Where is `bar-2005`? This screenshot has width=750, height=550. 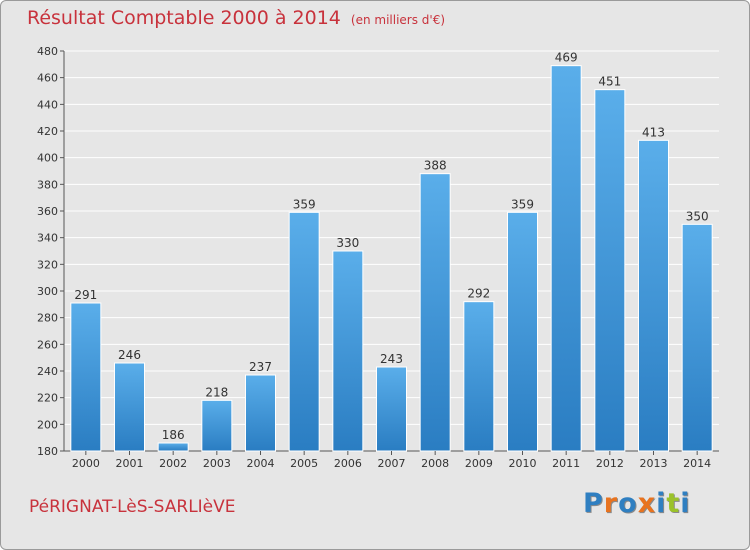
bar-2005 is located at coordinates (304, 331).